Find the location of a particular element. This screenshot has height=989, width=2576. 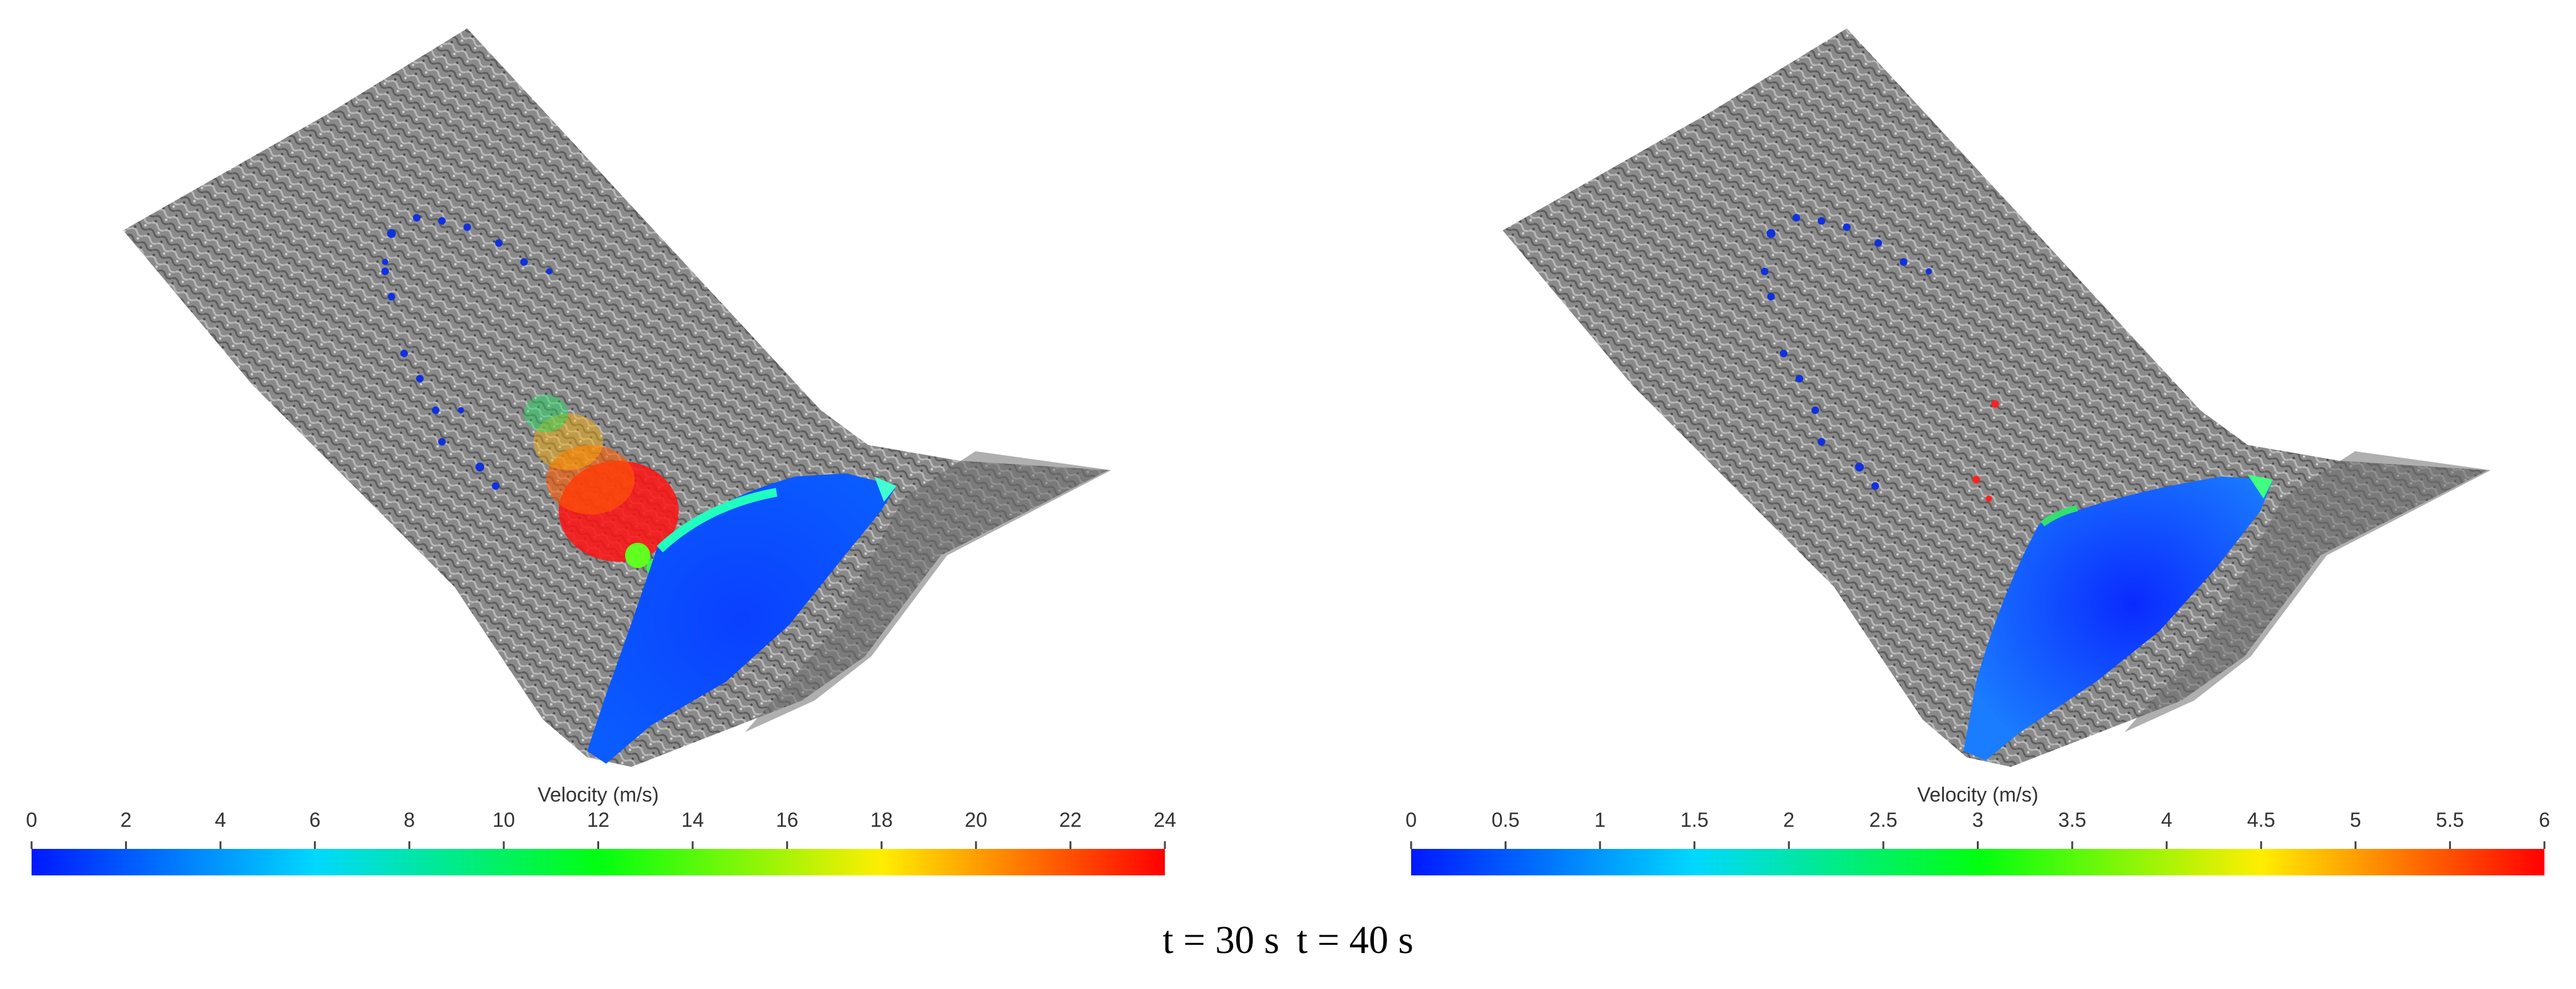

colorbar-tick-label: 14 is located at coordinates (692, 819).